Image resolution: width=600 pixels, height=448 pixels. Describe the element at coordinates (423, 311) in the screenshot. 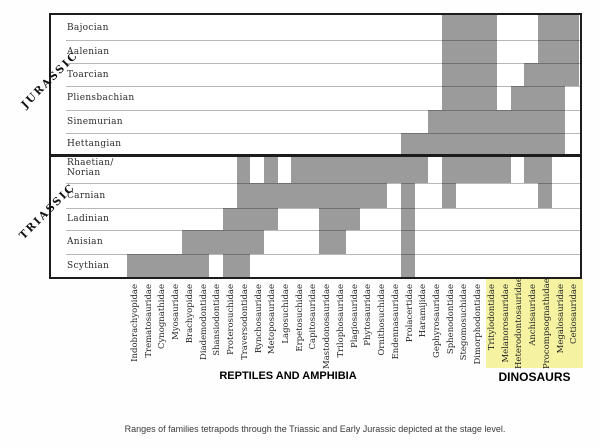

I see `family-label: Haramijidae` at that location.